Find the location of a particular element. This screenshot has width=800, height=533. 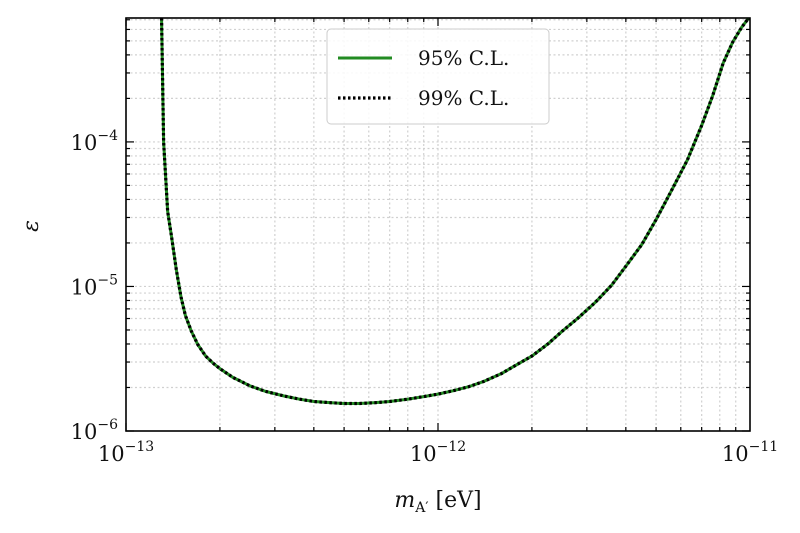

x-axis-label: mA′ [eV] is located at coordinates (437, 502).